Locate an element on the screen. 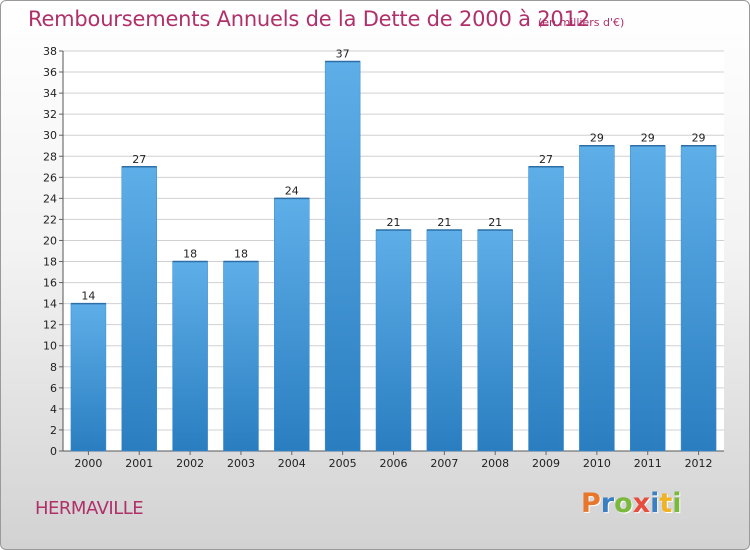 This screenshot has width=750, height=550. y-tick-label: 2 is located at coordinates (53, 430).